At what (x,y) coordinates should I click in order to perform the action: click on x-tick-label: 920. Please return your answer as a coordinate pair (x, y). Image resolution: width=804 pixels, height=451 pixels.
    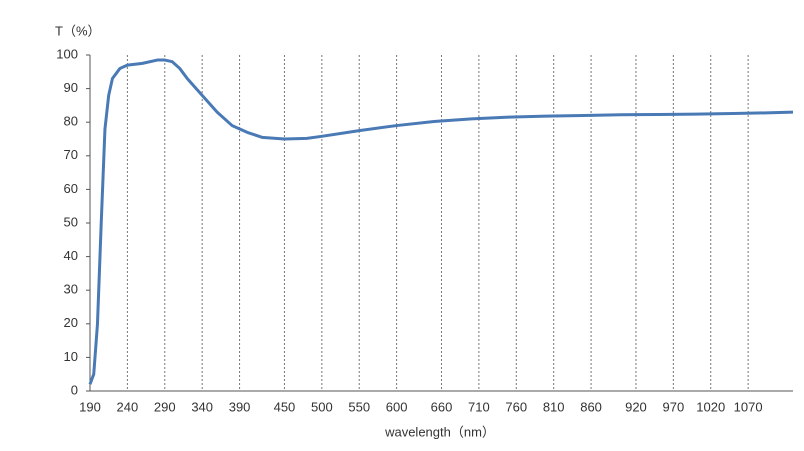
    Looking at the image, I should click on (636, 406).